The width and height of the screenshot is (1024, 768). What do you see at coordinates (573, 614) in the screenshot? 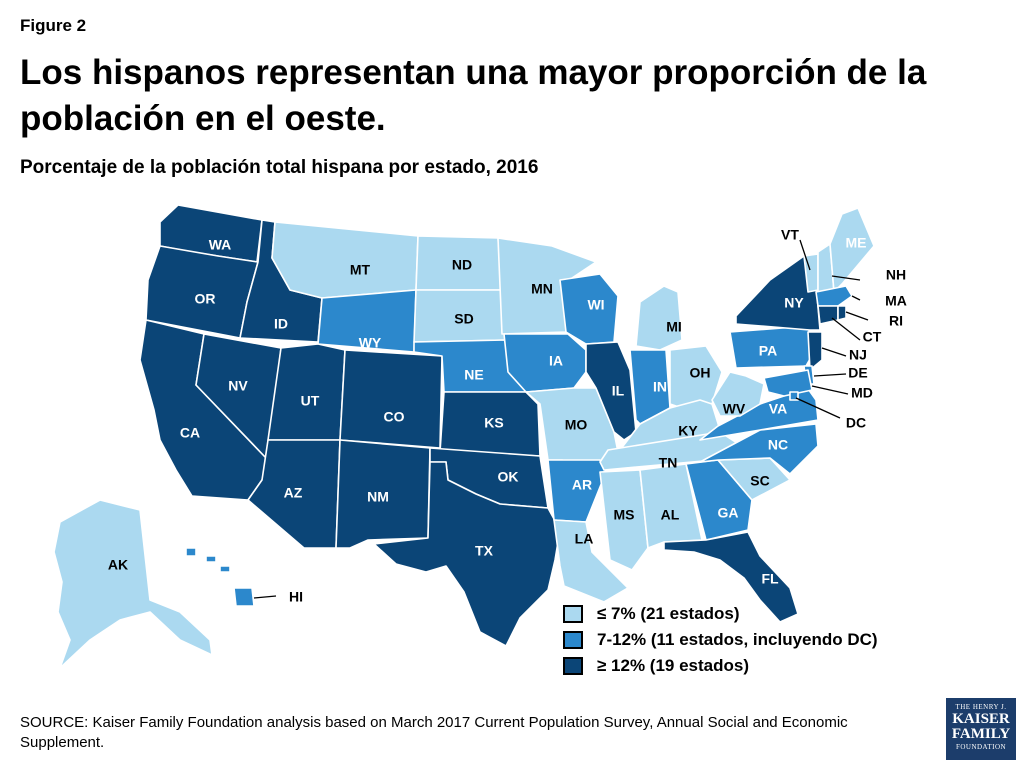
I see `legend-swatch-low` at bounding box center [573, 614].